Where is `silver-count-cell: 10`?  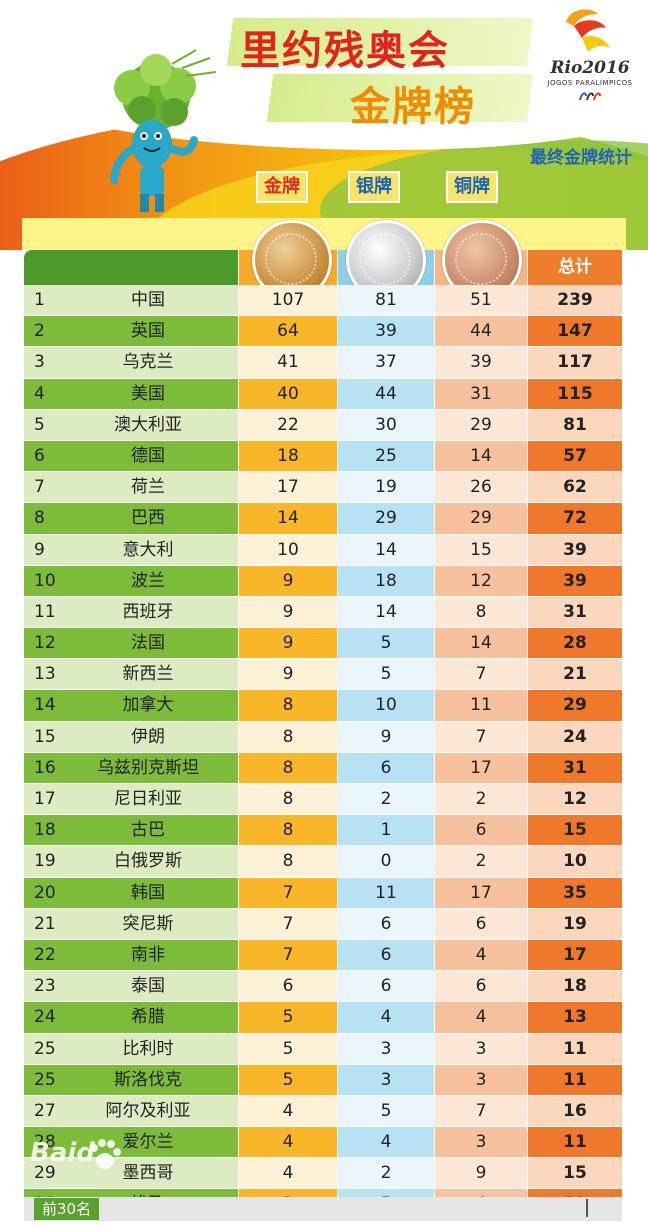
silver-count-cell: 10 is located at coordinates (386, 705).